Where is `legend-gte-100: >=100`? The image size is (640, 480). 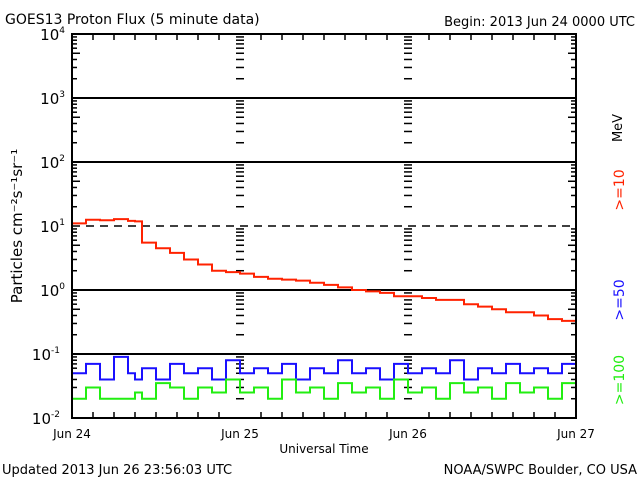 legend-gte-100: >=100 is located at coordinates (620, 380).